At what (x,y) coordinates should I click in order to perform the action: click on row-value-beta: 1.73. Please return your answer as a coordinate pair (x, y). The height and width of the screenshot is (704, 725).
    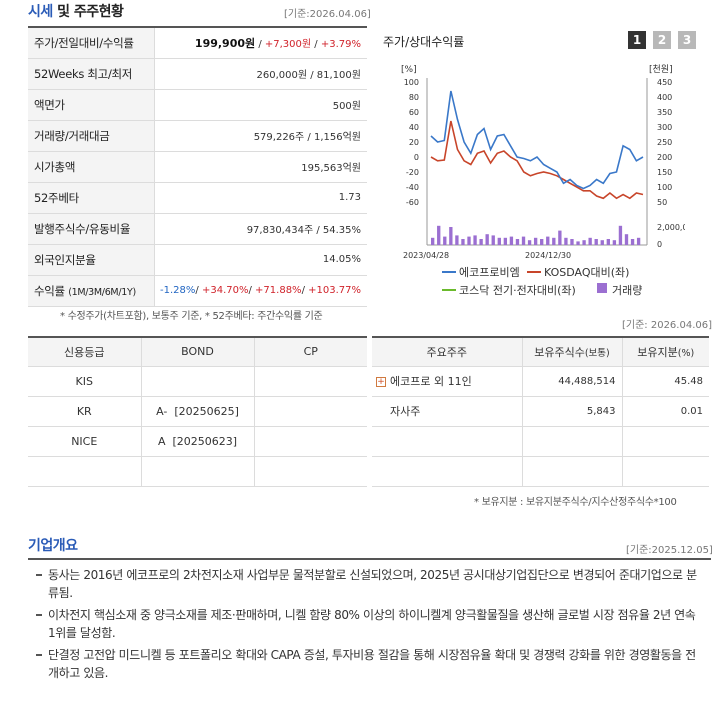
    Looking at the image, I should click on (260, 198).